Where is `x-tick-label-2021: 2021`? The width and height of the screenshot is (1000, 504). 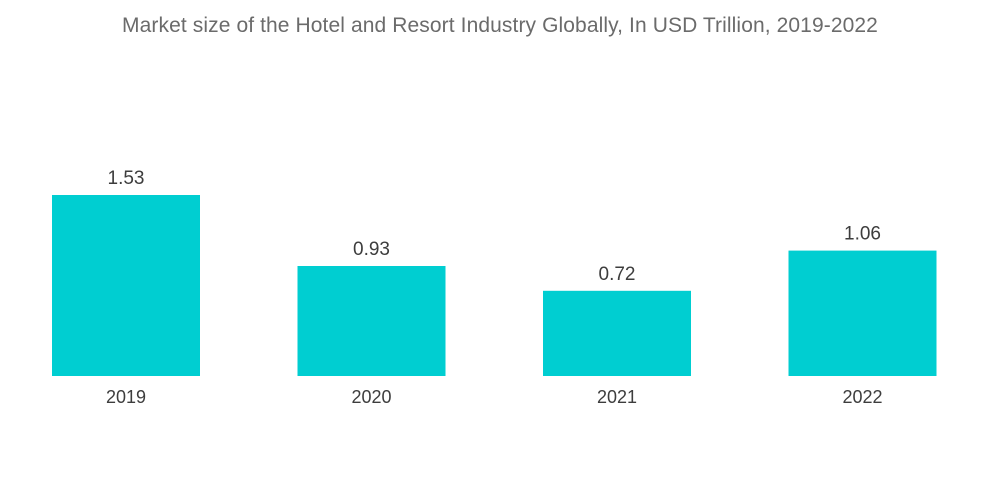
x-tick-label-2021: 2021 is located at coordinates (617, 397).